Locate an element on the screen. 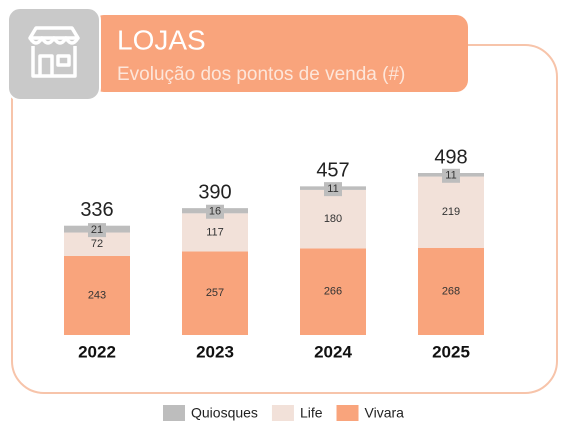 The image size is (569, 436). data-label: 117 is located at coordinates (215, 232).